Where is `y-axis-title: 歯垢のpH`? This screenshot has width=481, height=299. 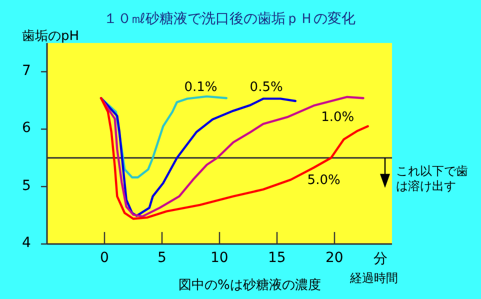
y-axis-title: 歯垢のpH is located at coordinates (51, 36).